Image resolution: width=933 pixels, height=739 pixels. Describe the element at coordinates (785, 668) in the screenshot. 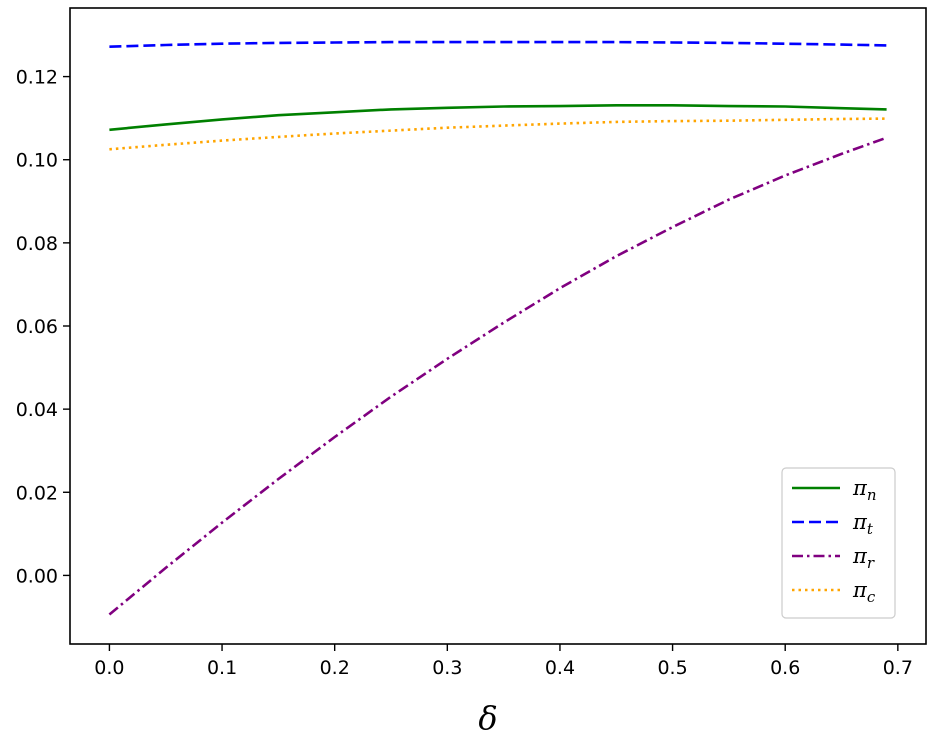

I see `x-tick-label: 0.6` at that location.